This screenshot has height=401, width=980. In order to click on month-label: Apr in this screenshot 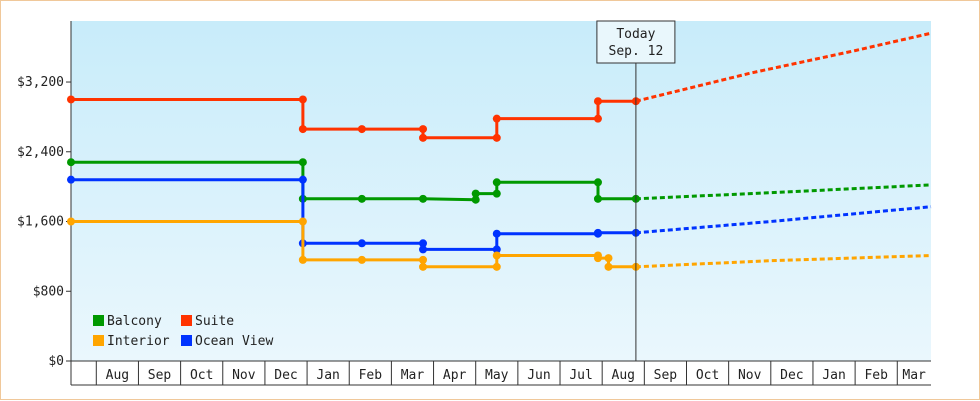, I will do `click(455, 375)`.